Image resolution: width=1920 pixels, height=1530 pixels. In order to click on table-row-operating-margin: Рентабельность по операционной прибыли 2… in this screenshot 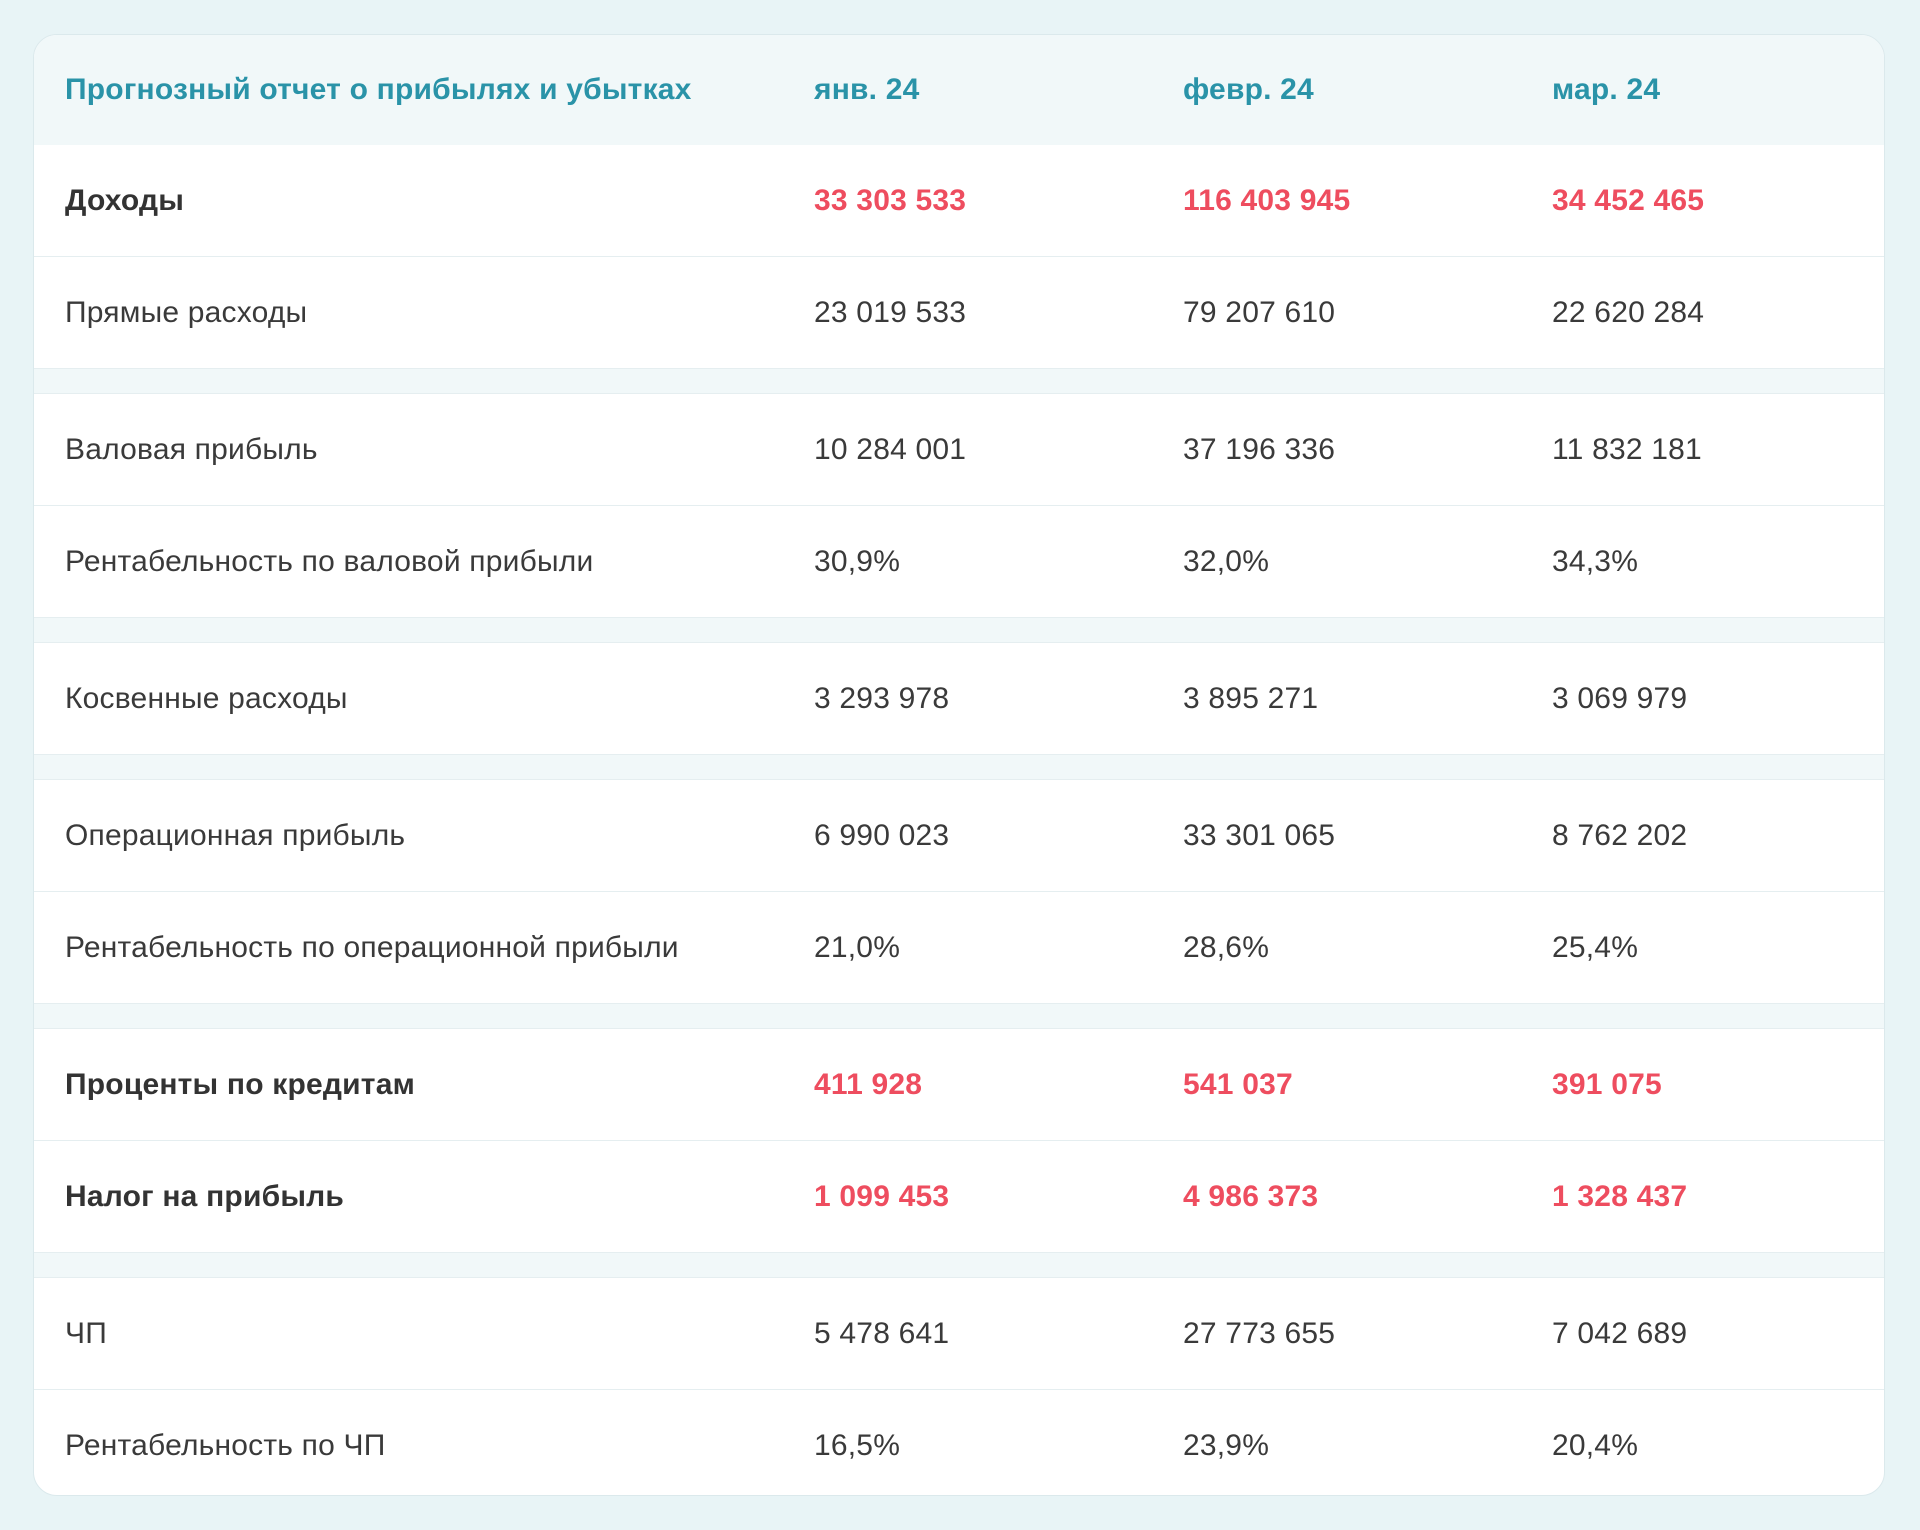, I will do `click(959, 948)`.